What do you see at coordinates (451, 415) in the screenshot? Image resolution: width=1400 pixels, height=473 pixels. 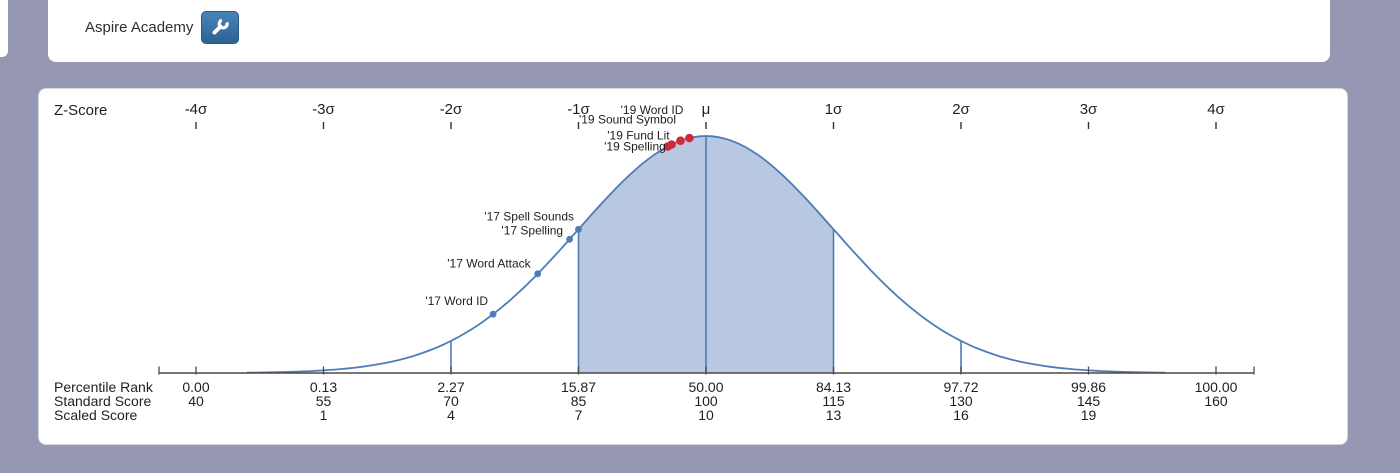 I see `scaled-score-value: 4` at bounding box center [451, 415].